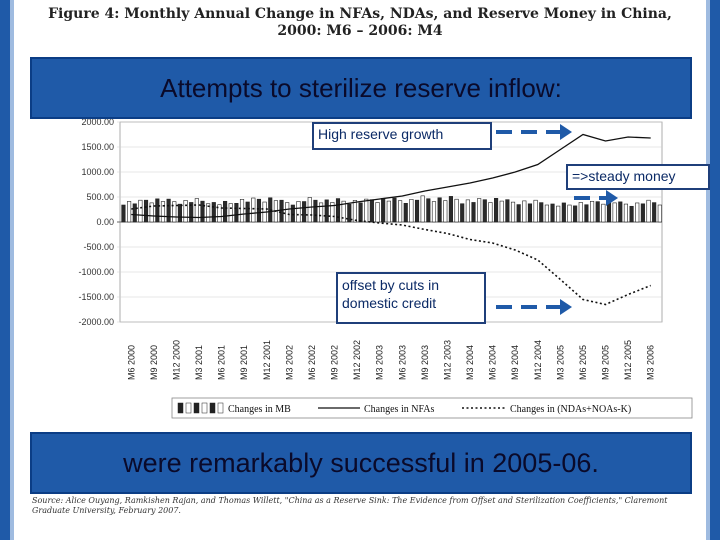 The height and width of the screenshot is (540, 720). Describe the element at coordinates (105, 222) in the screenshot. I see `y-tick-label: 0.00` at that location.